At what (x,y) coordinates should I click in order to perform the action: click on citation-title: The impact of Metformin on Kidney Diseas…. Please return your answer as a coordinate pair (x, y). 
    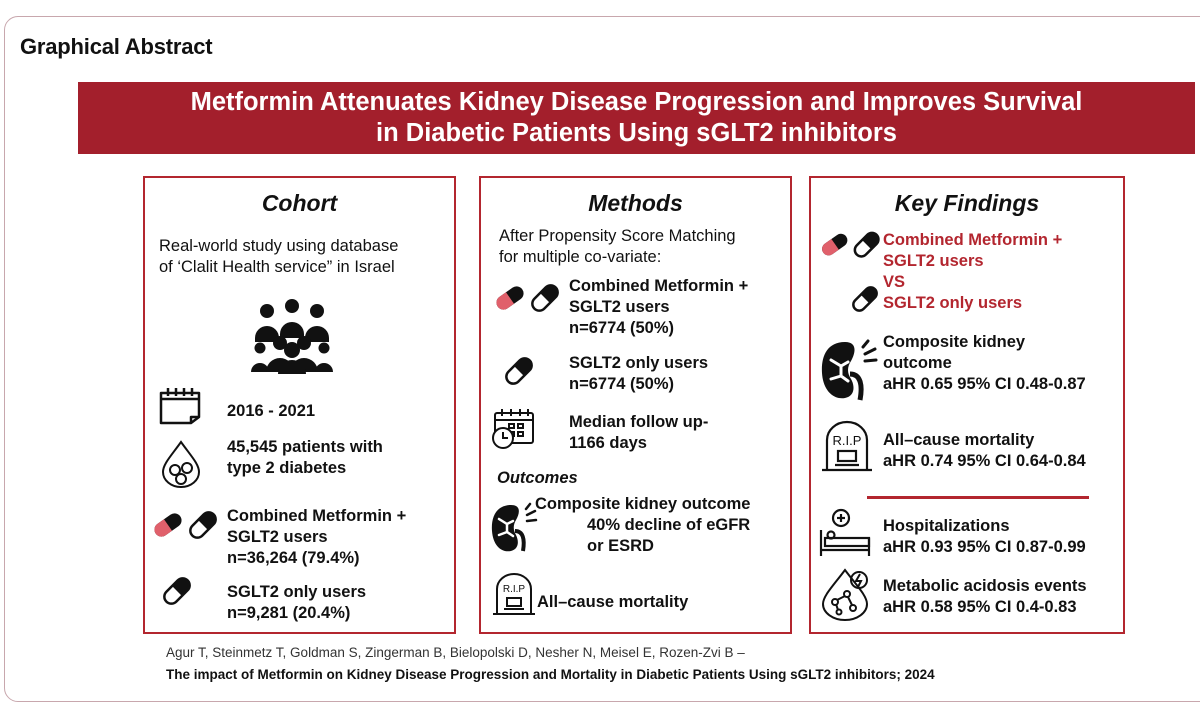
    Looking at the image, I should click on (550, 674).